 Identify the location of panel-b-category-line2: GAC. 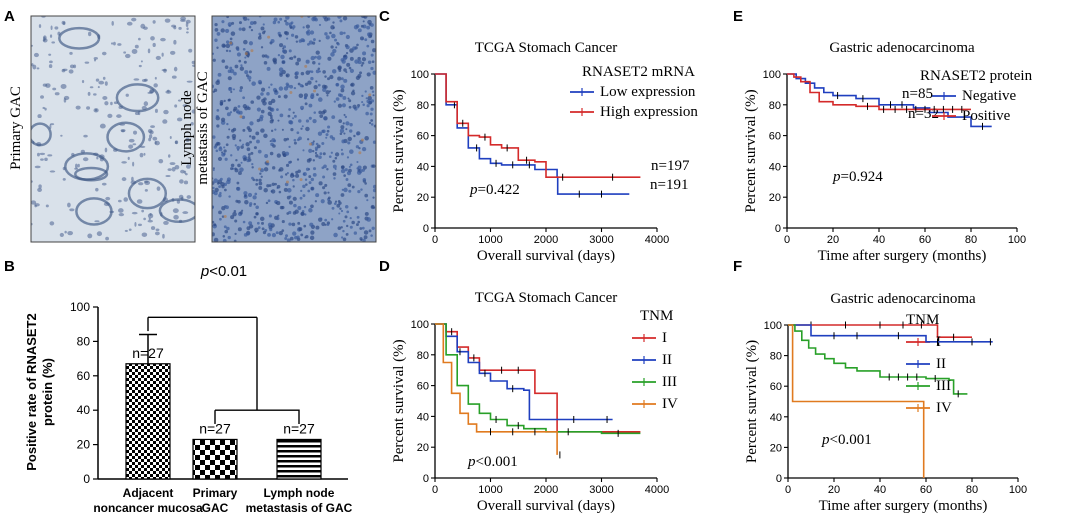
(215, 508).